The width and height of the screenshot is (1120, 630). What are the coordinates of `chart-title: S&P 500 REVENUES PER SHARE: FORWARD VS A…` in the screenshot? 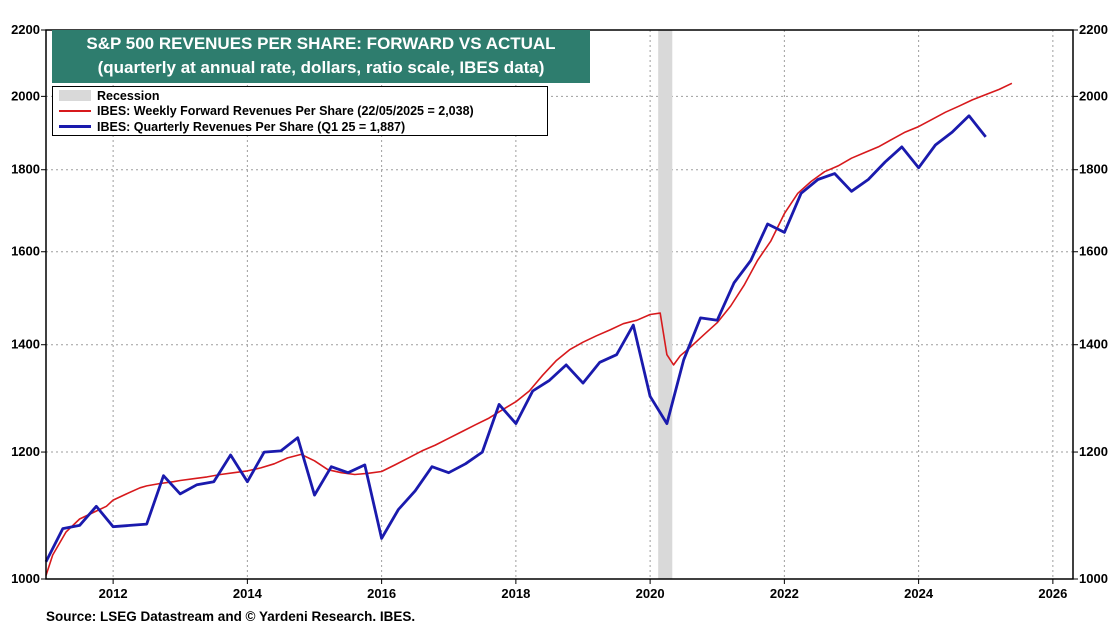 It's located at (321, 43).